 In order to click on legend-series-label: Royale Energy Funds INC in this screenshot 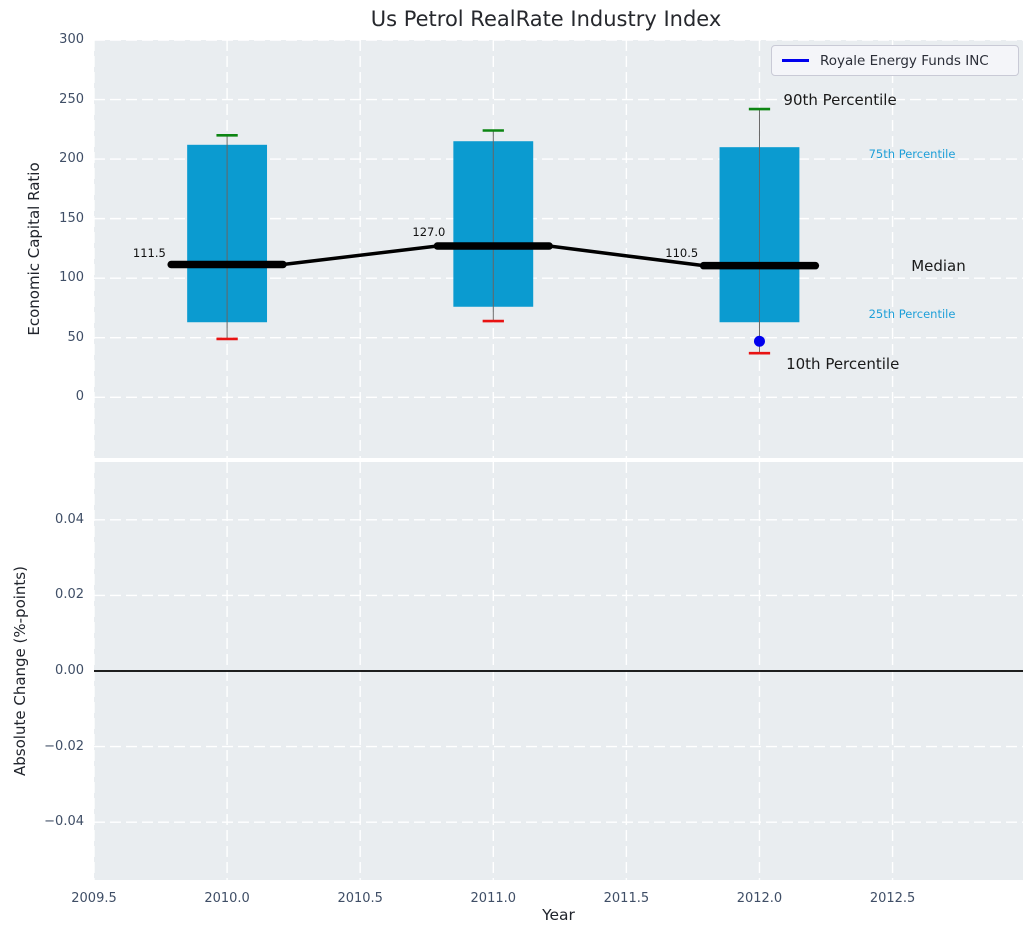, I will do `click(904, 60)`.